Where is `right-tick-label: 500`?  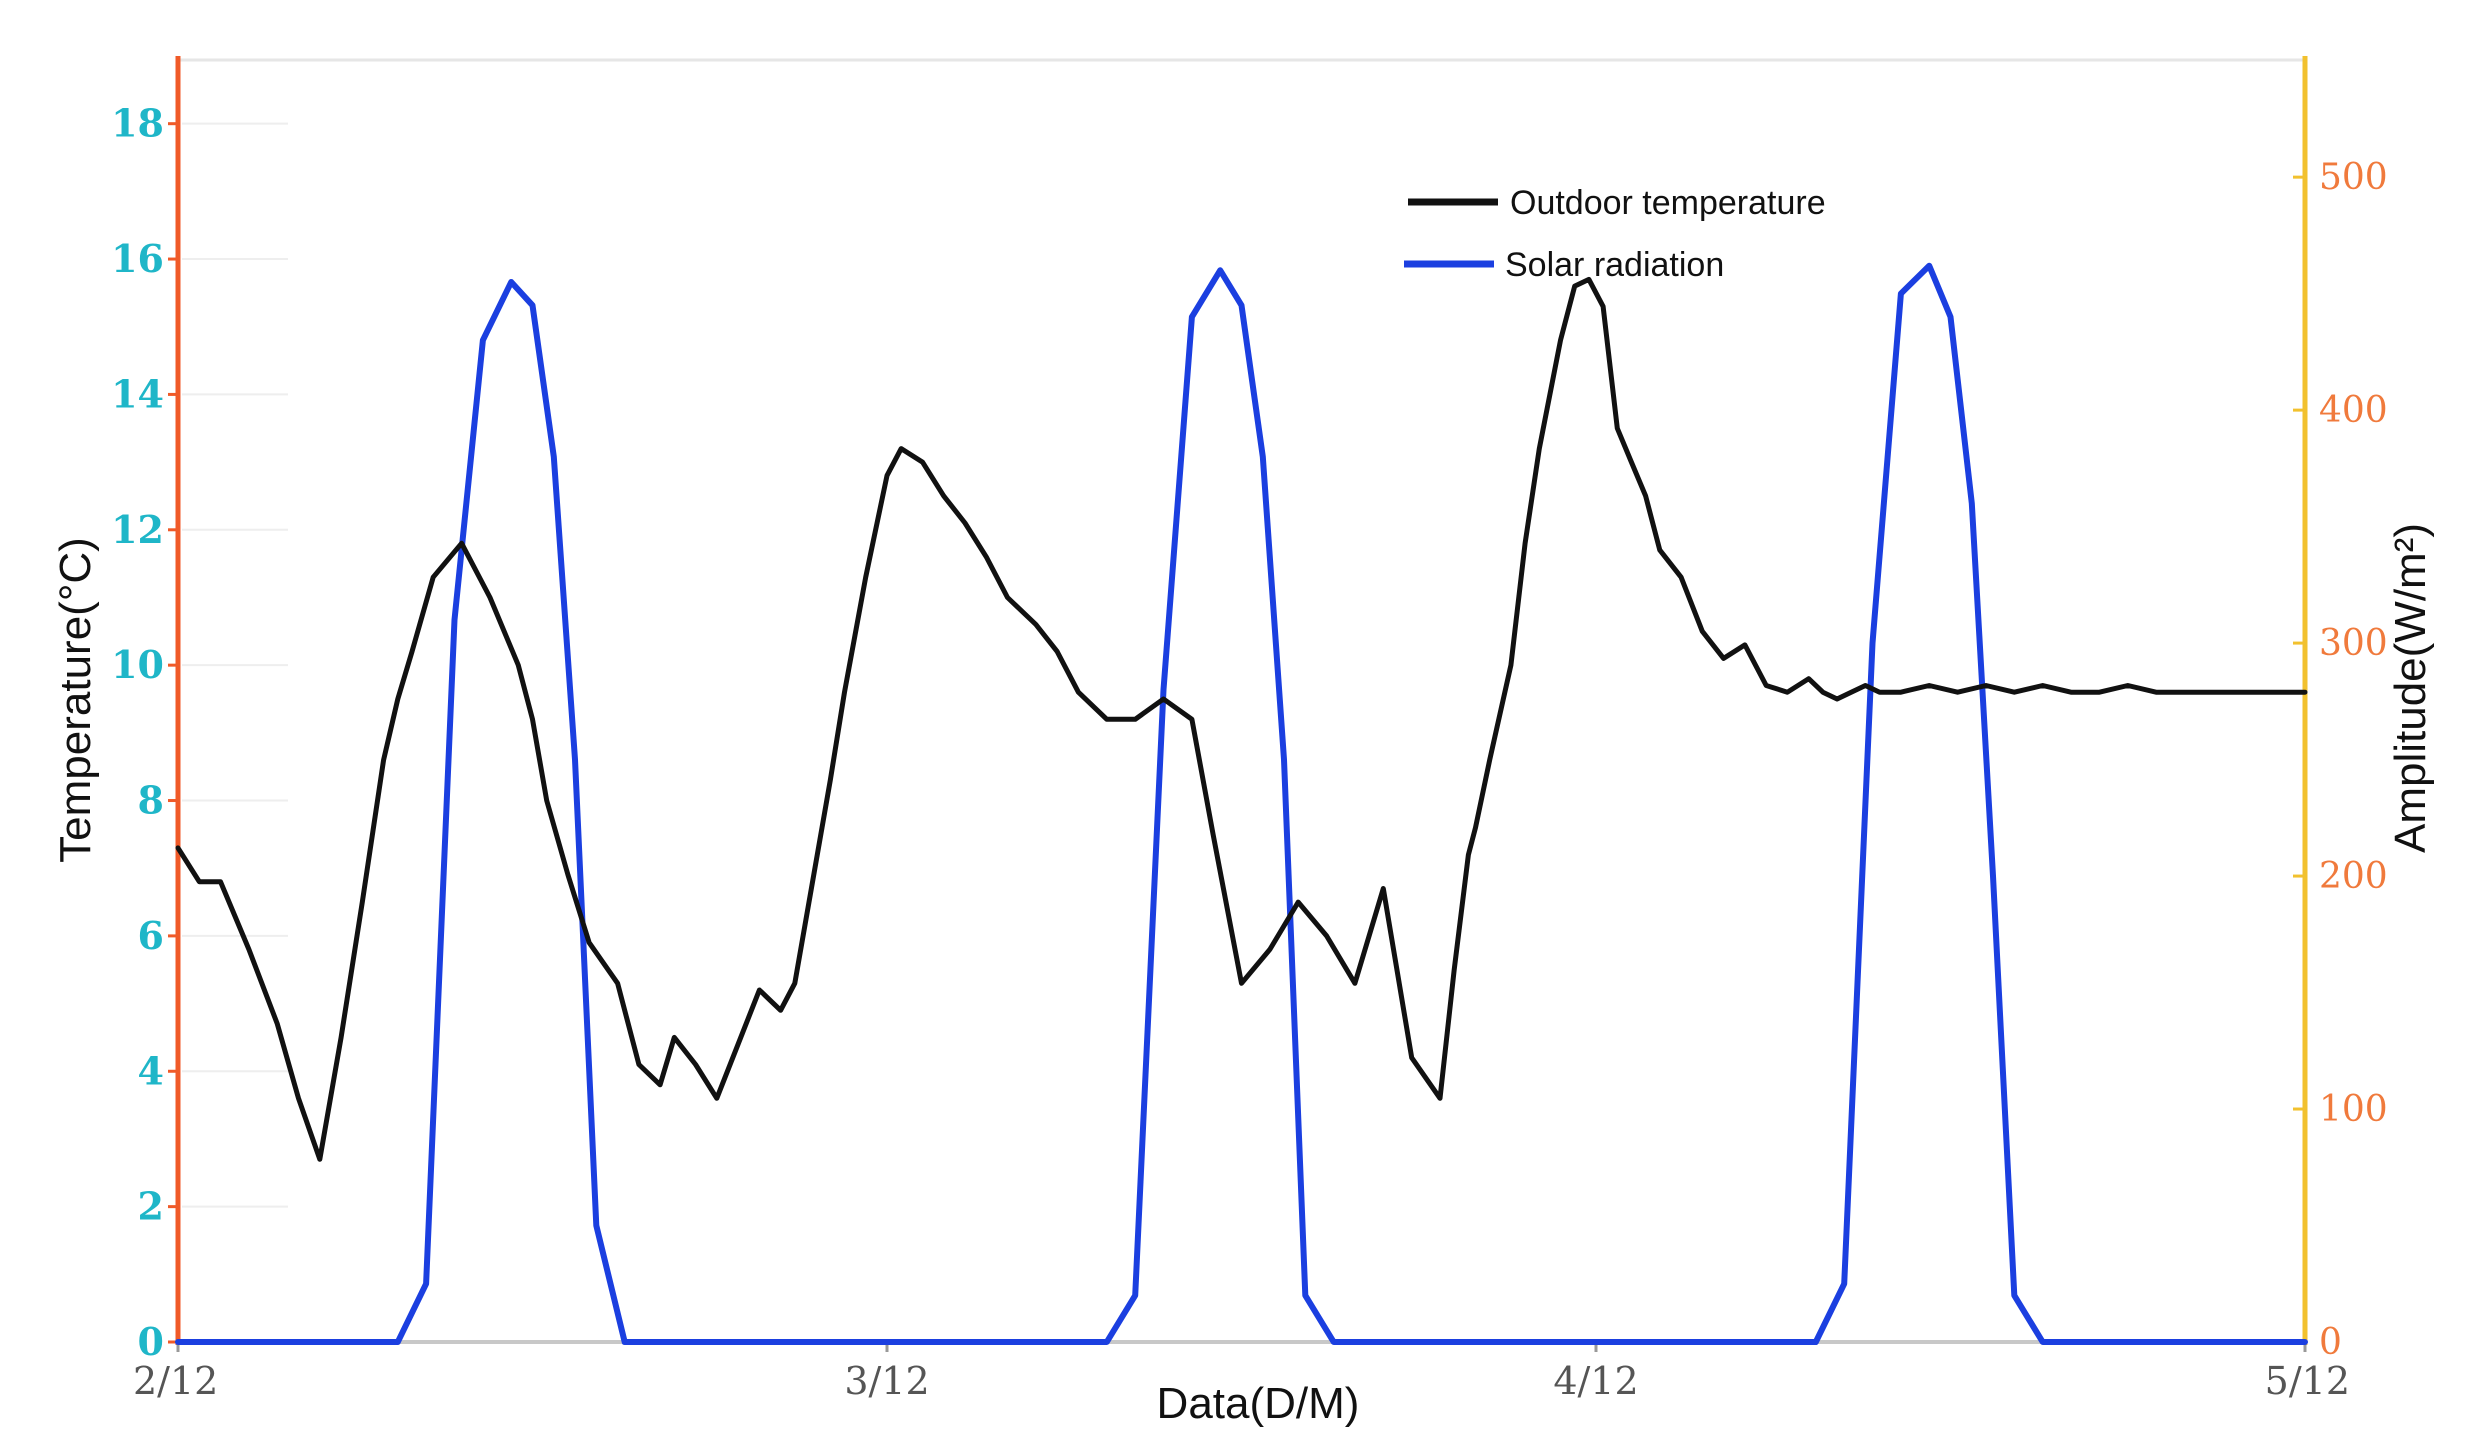
right-tick-label: 500 is located at coordinates (2353, 177).